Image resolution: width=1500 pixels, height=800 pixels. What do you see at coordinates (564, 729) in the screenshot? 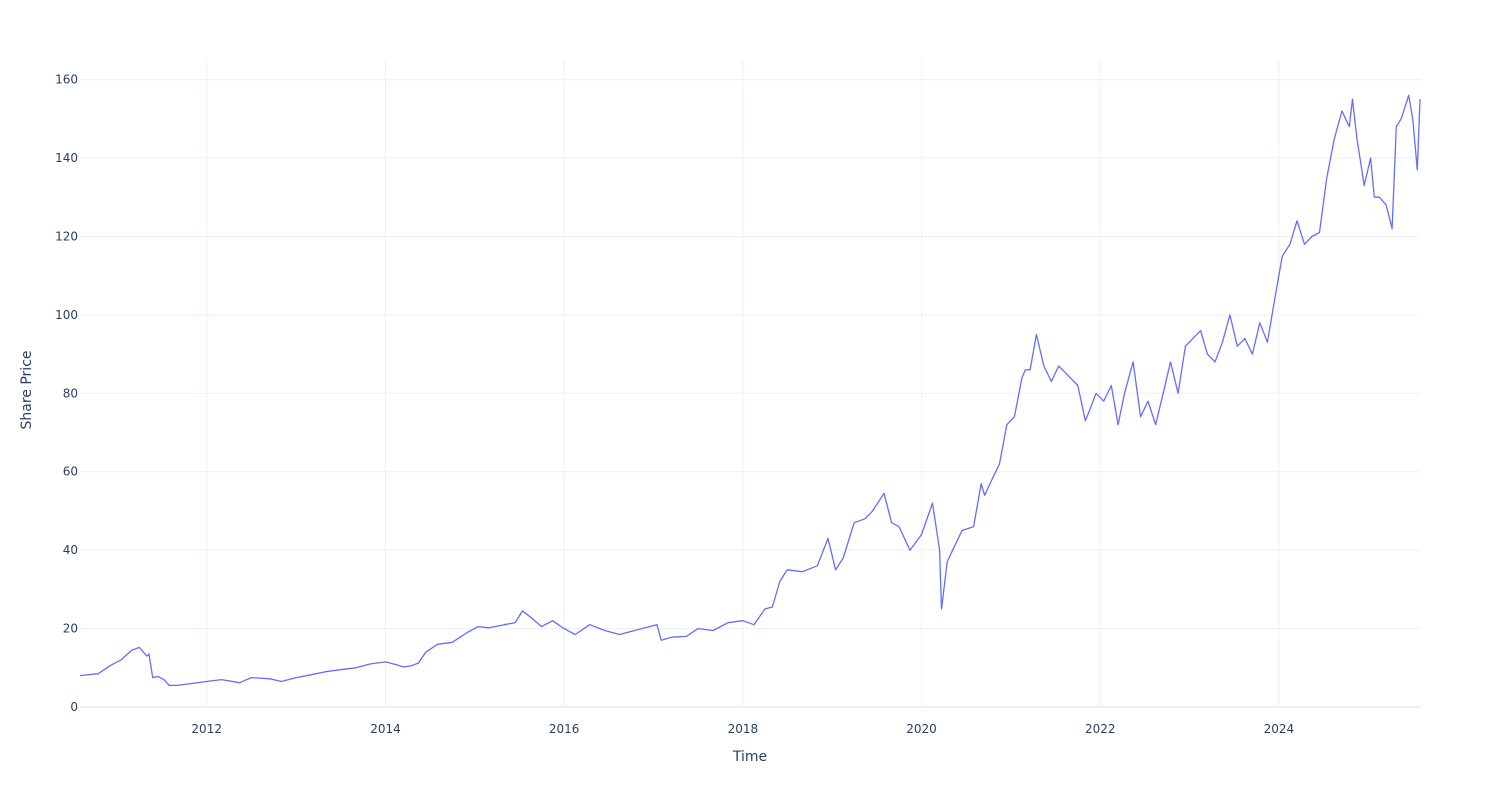
I see `x-tick-label: 2016` at bounding box center [564, 729].